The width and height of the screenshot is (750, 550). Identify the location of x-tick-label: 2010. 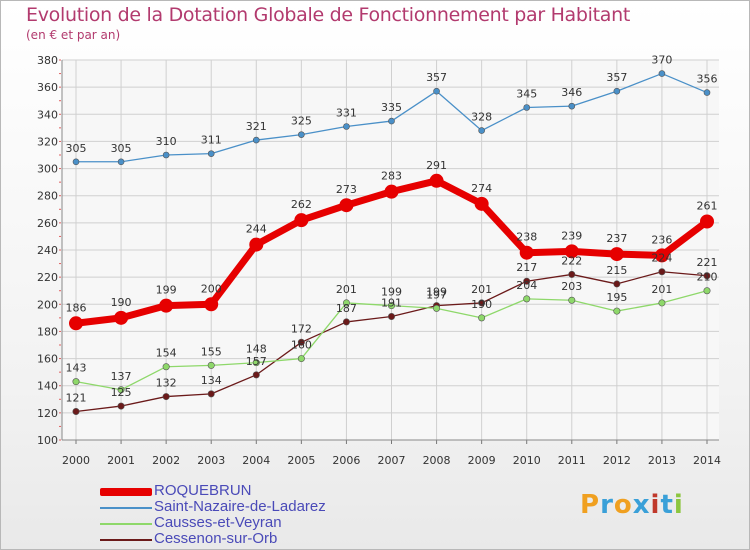
(527, 460).